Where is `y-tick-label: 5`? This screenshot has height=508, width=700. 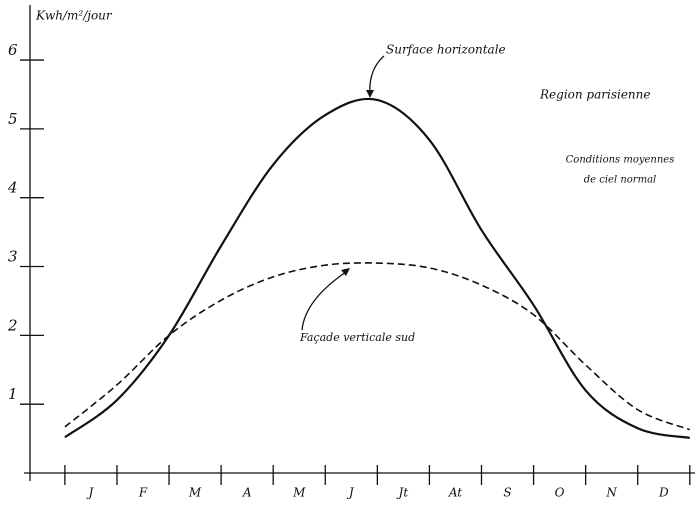
y-tick-label: 5 is located at coordinates (13, 119).